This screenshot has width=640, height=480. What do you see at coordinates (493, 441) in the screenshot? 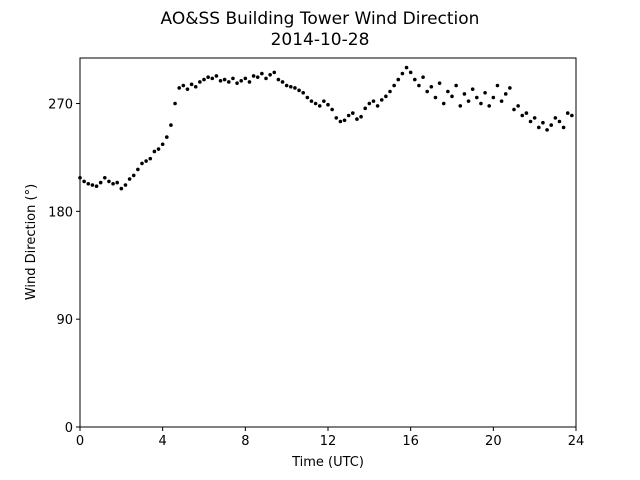
I see `x-tick-label: 20` at bounding box center [493, 441].